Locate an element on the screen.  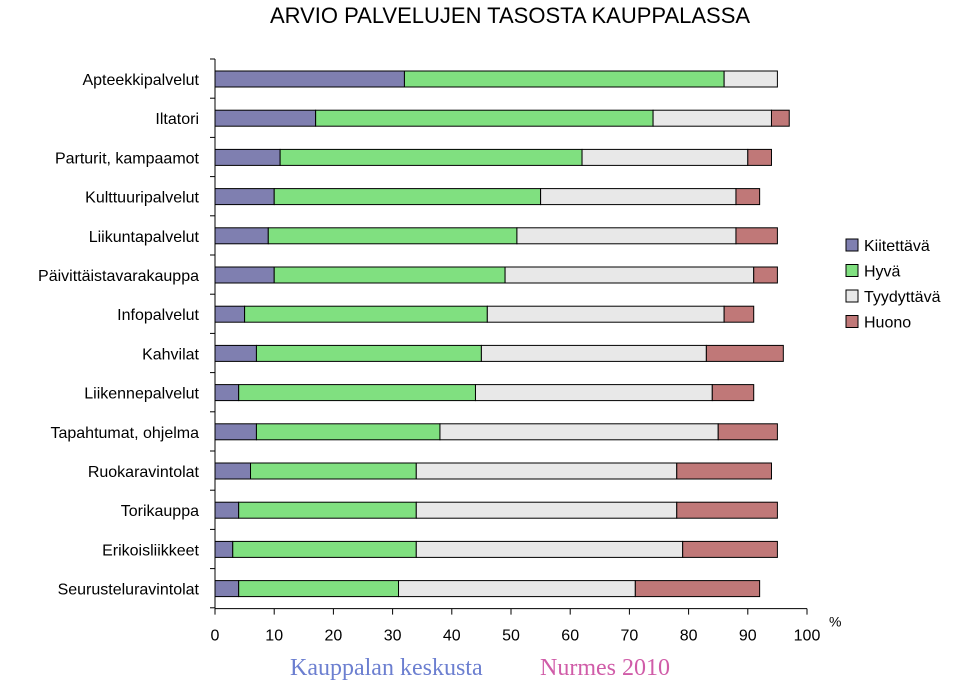
x-axis-label: % is located at coordinates (835, 622).